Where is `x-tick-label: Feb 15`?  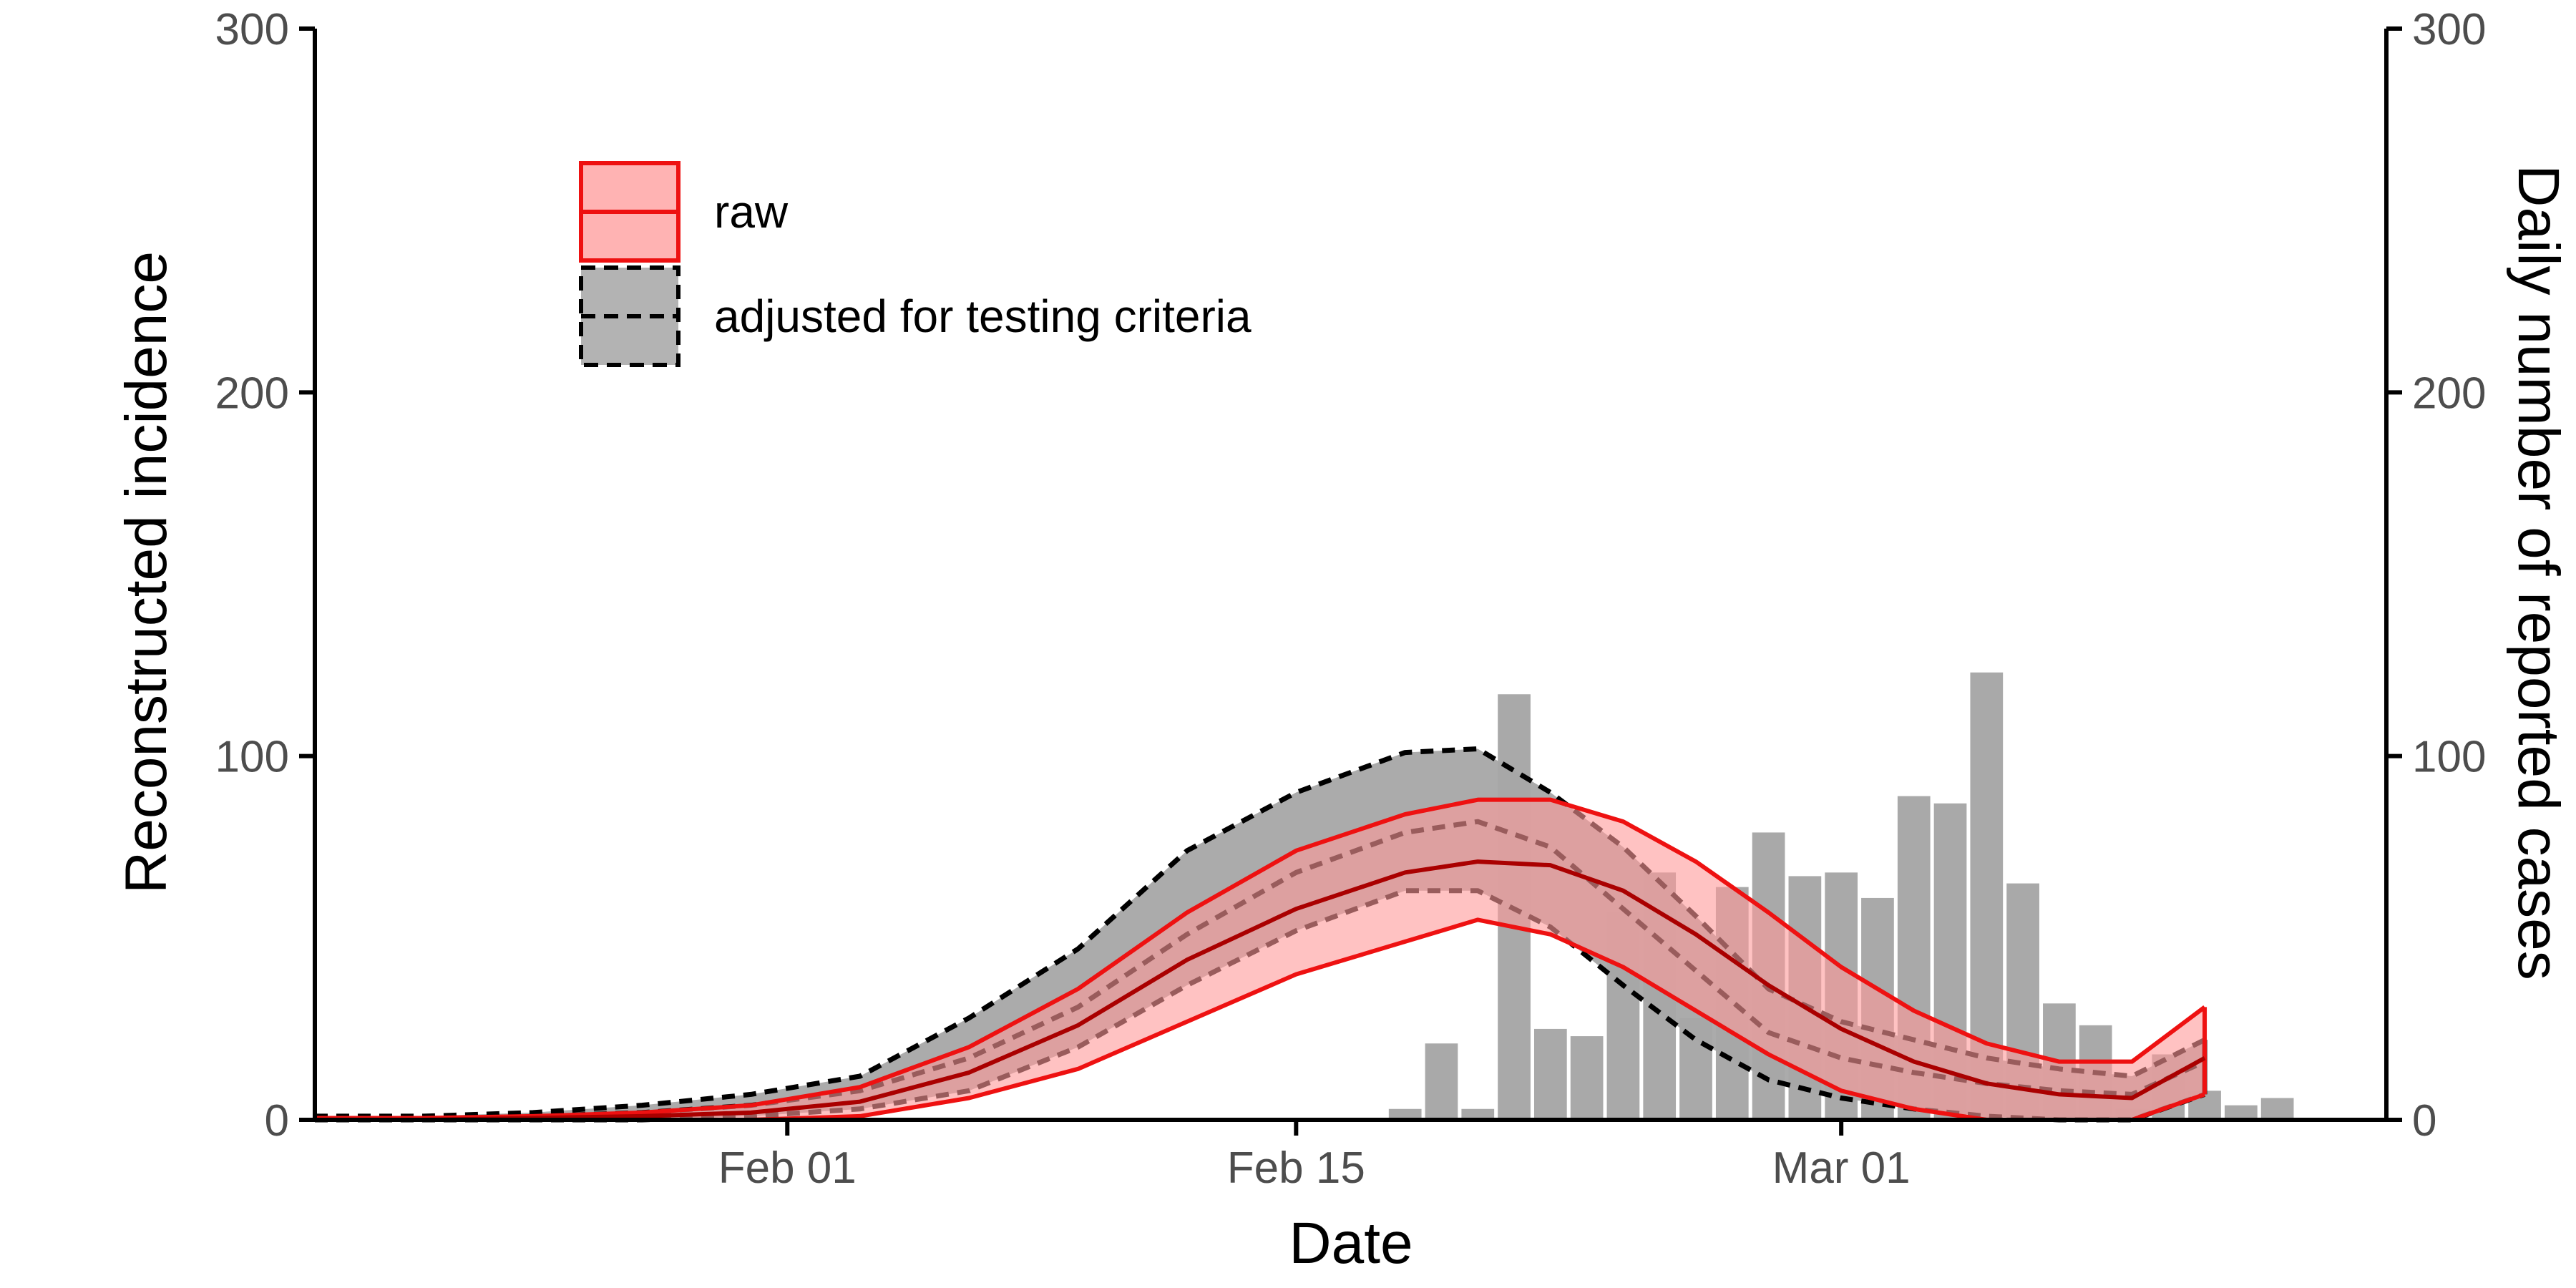 x-tick-label: Feb 15 is located at coordinates (1296, 1168).